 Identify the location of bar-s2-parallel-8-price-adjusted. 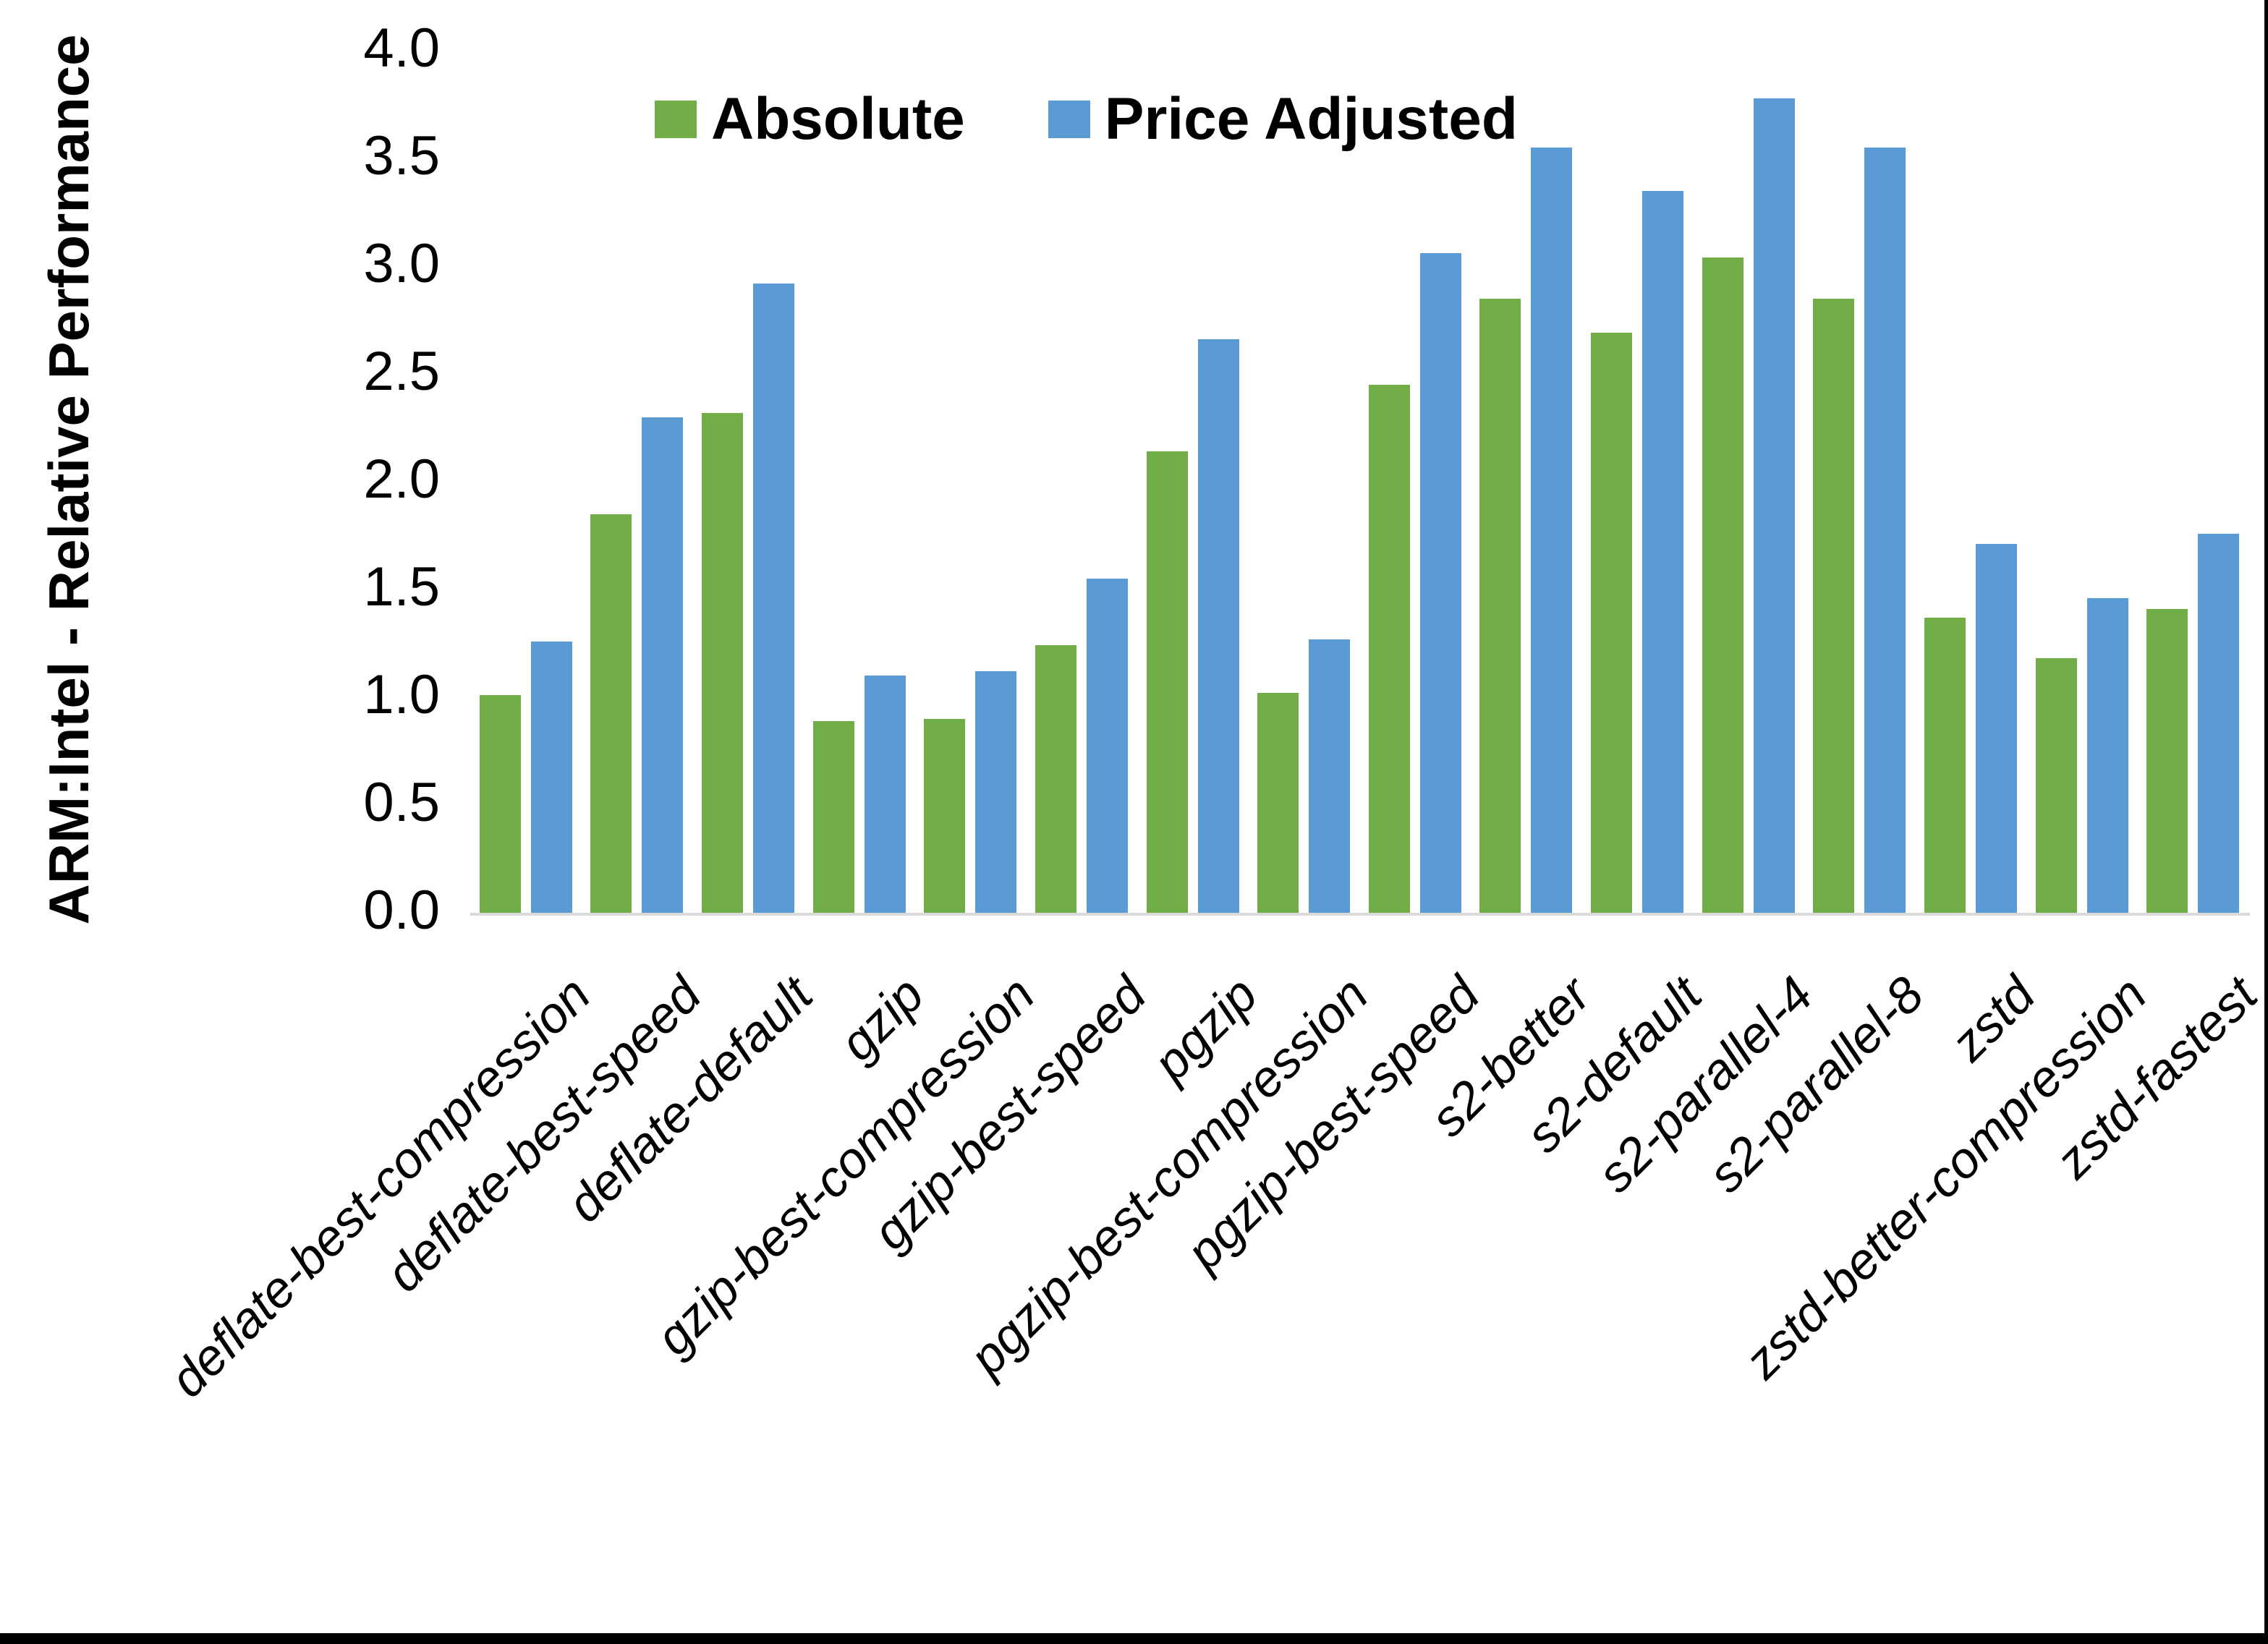
(1885, 530).